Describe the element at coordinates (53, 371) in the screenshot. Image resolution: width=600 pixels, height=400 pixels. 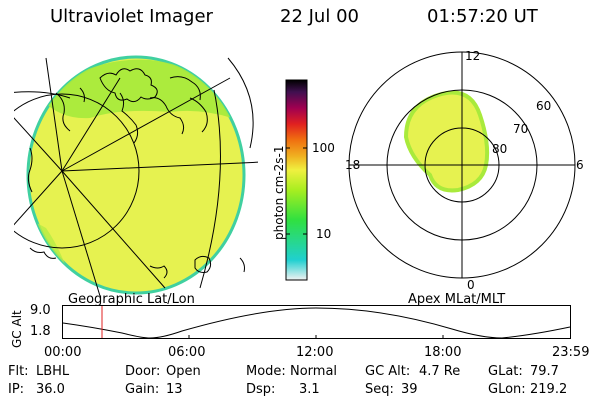
I see `filter-value: LBHL` at that location.